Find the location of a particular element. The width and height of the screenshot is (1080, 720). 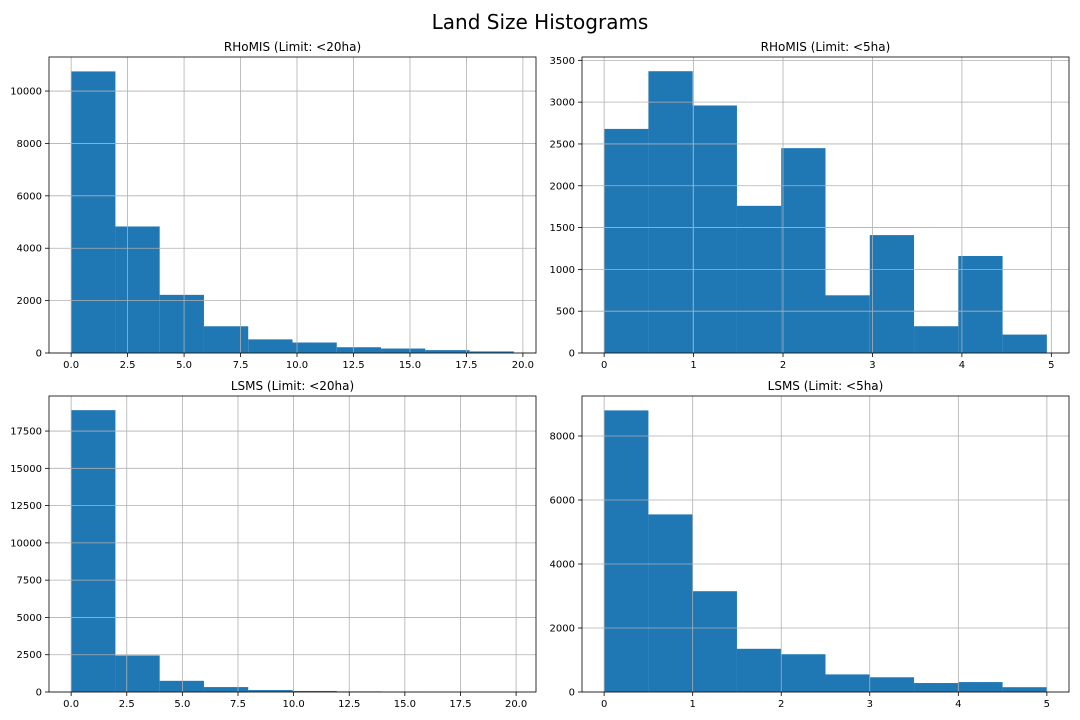

subplot-title: LSMS (Limit: <5ha) is located at coordinates (826, 386).